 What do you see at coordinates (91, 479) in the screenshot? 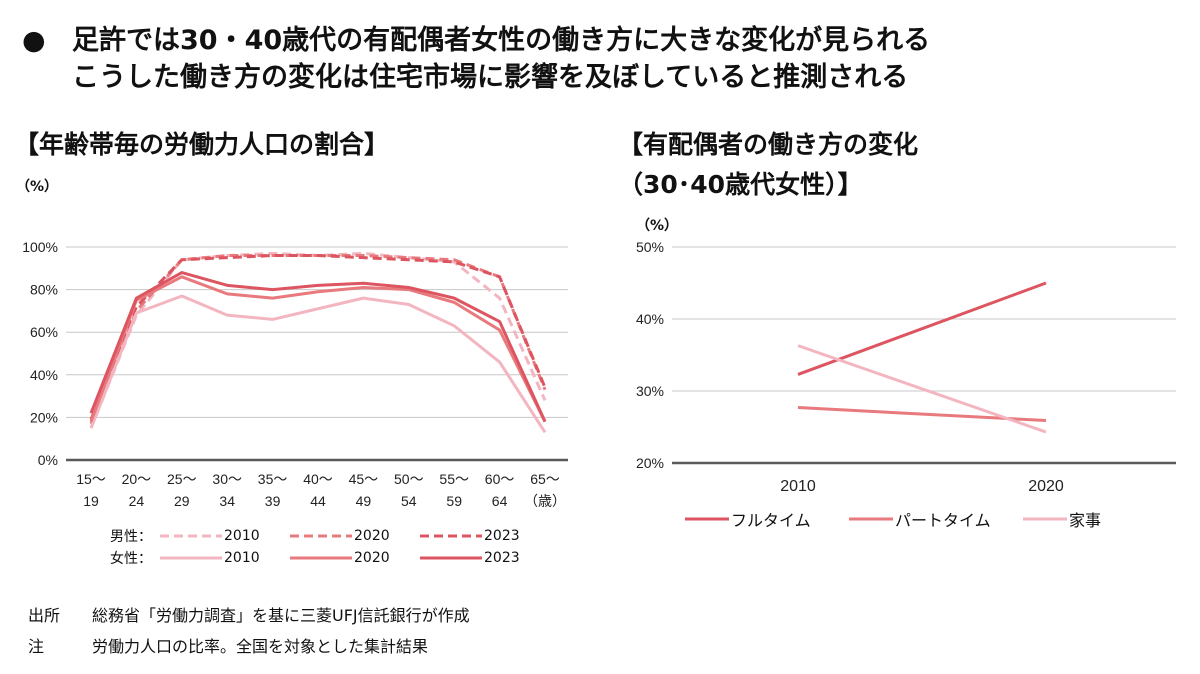
I see `x-tick-label: 15～` at bounding box center [91, 479].